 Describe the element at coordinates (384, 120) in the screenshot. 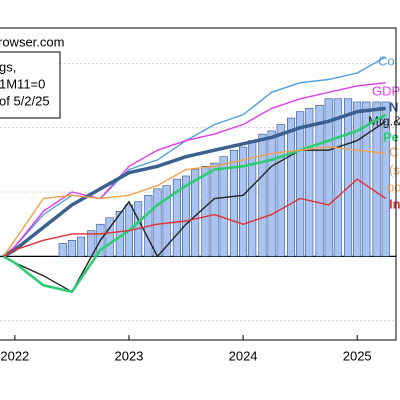

I see `series-label: Mtg.&` at that location.